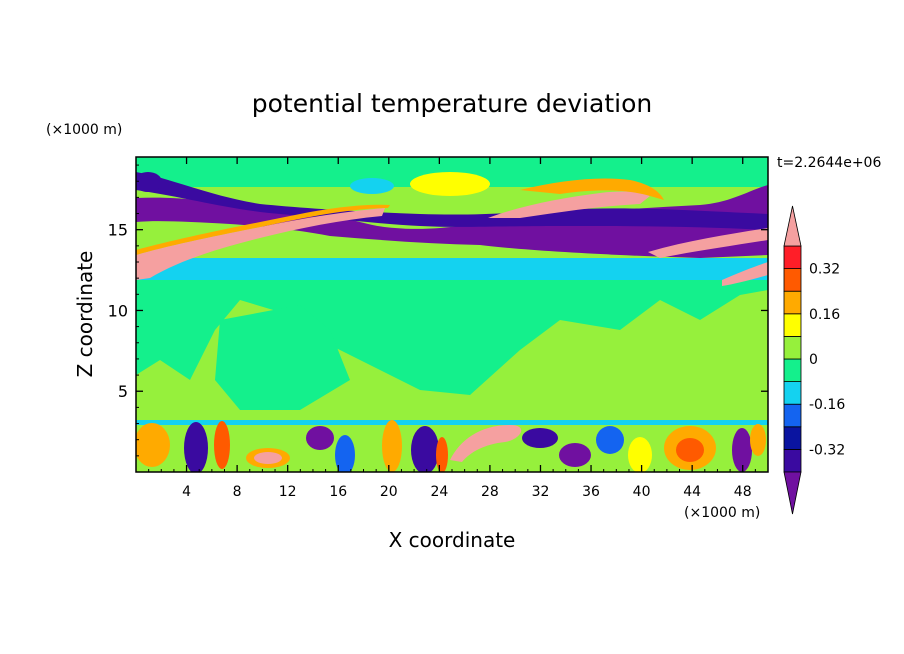 Image resolution: width=904 pixels, height=654 pixels. What do you see at coordinates (591, 492) in the screenshot?
I see `x-tick-label: 36` at bounding box center [591, 492].